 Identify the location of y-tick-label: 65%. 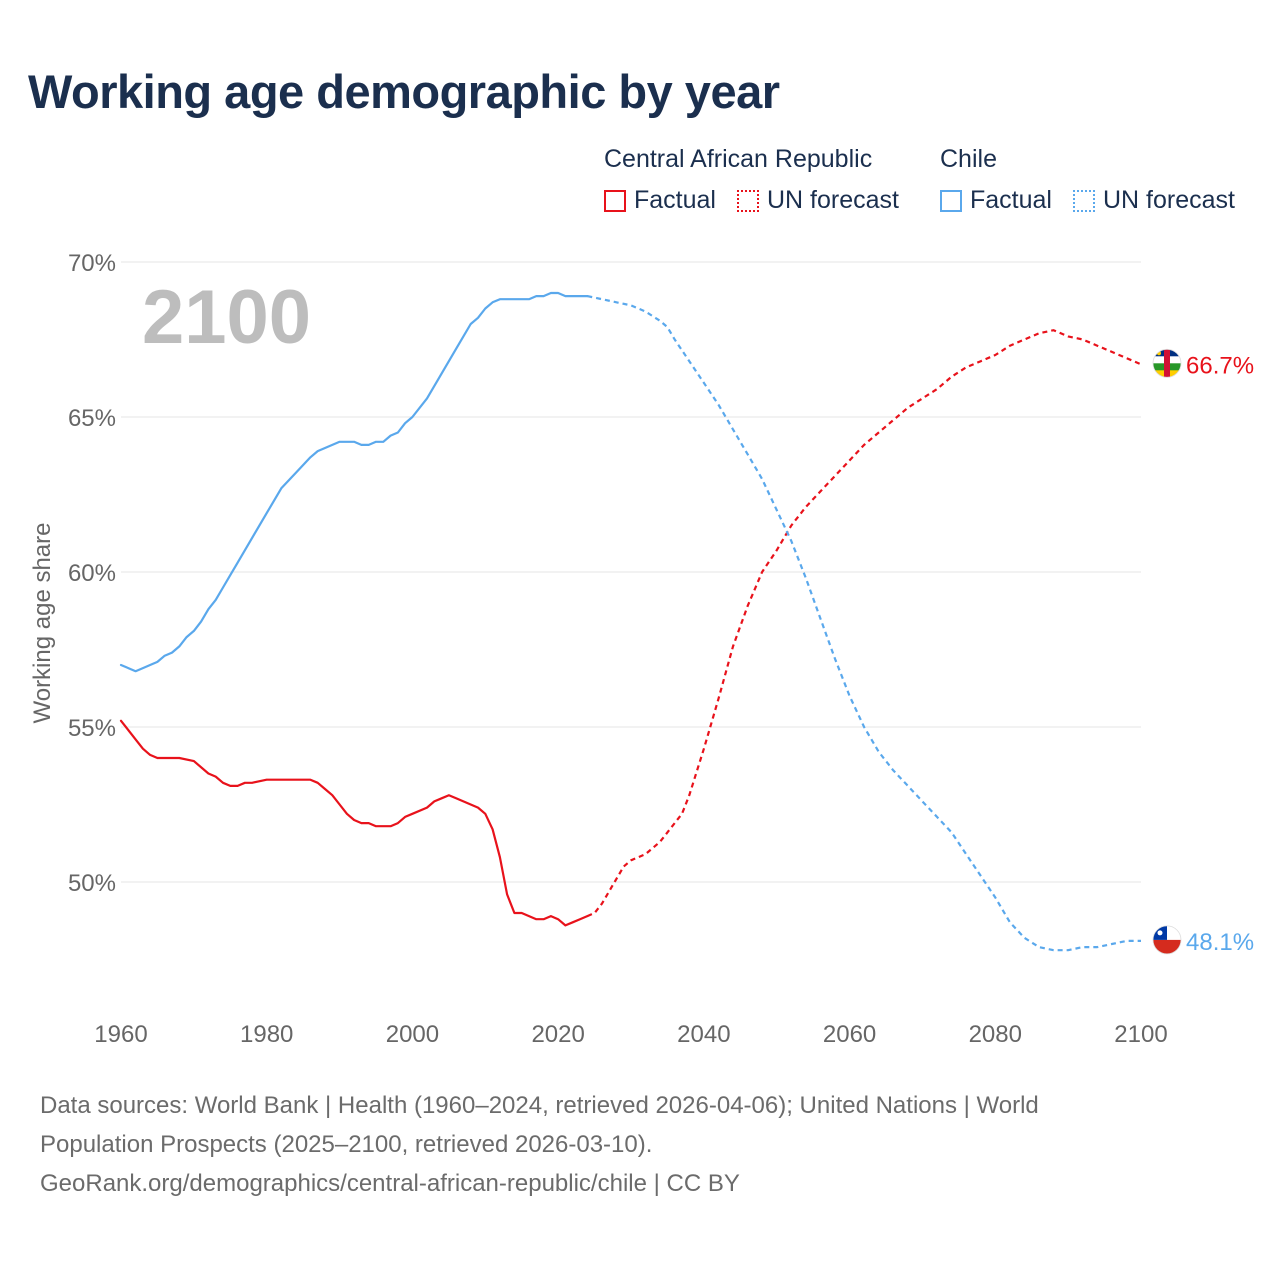
(92, 418).